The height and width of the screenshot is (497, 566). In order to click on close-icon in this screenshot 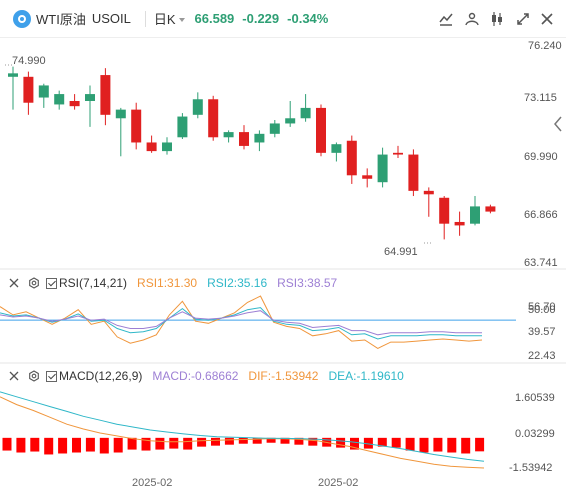, I will do `click(547, 19)`.